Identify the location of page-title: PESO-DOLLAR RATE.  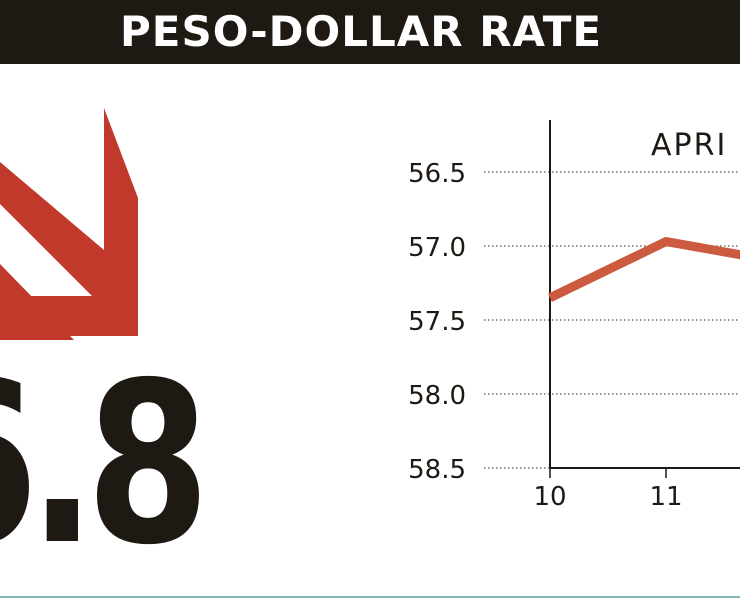
(361, 31).